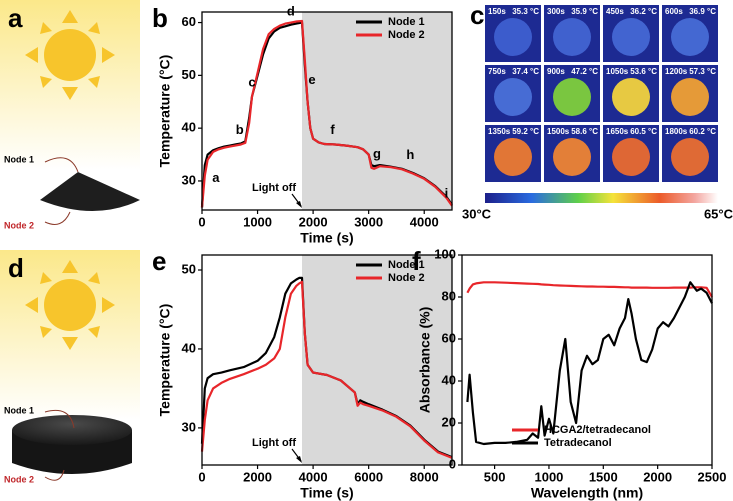  What do you see at coordinates (603, 476) in the screenshot?
I see `x-tick-label: 1500` at bounding box center [603, 476].